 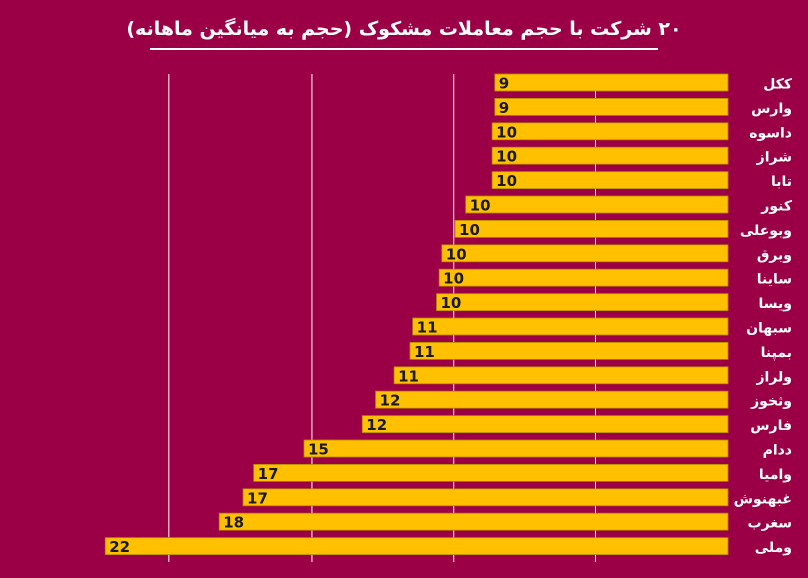 What do you see at coordinates (773, 377) in the screenshot?
I see `category-label-13: ولراز` at bounding box center [773, 377].